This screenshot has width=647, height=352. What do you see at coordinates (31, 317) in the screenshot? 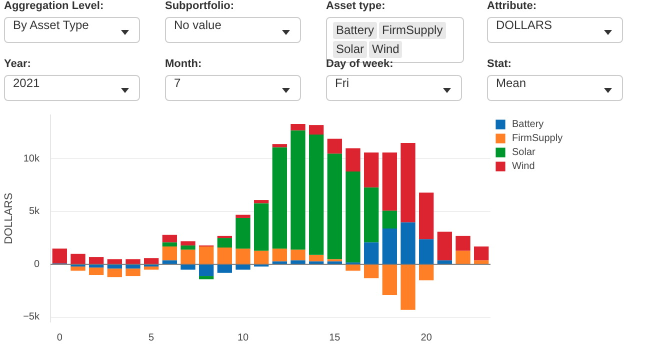
I see `y-tick-label: −5k` at bounding box center [31, 317].